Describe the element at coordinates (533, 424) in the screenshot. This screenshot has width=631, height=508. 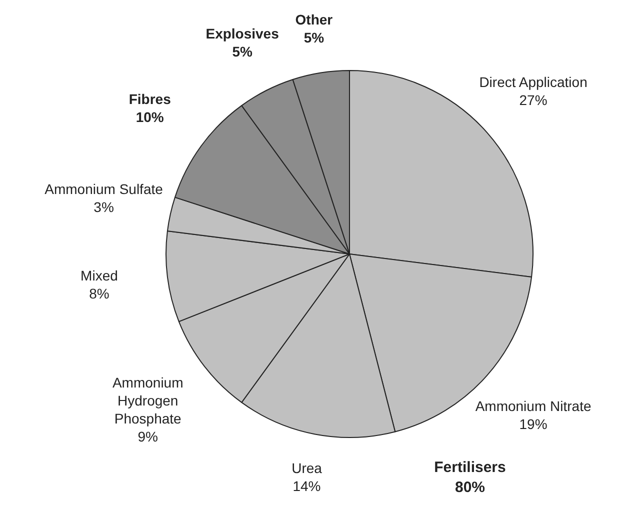
I see `data-label: 19%` at that location.